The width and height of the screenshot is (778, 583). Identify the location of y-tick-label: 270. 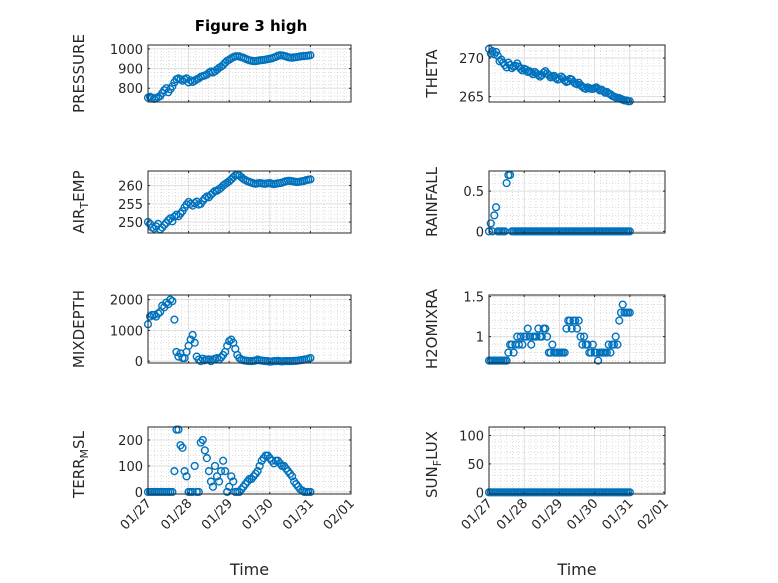
(471, 59).